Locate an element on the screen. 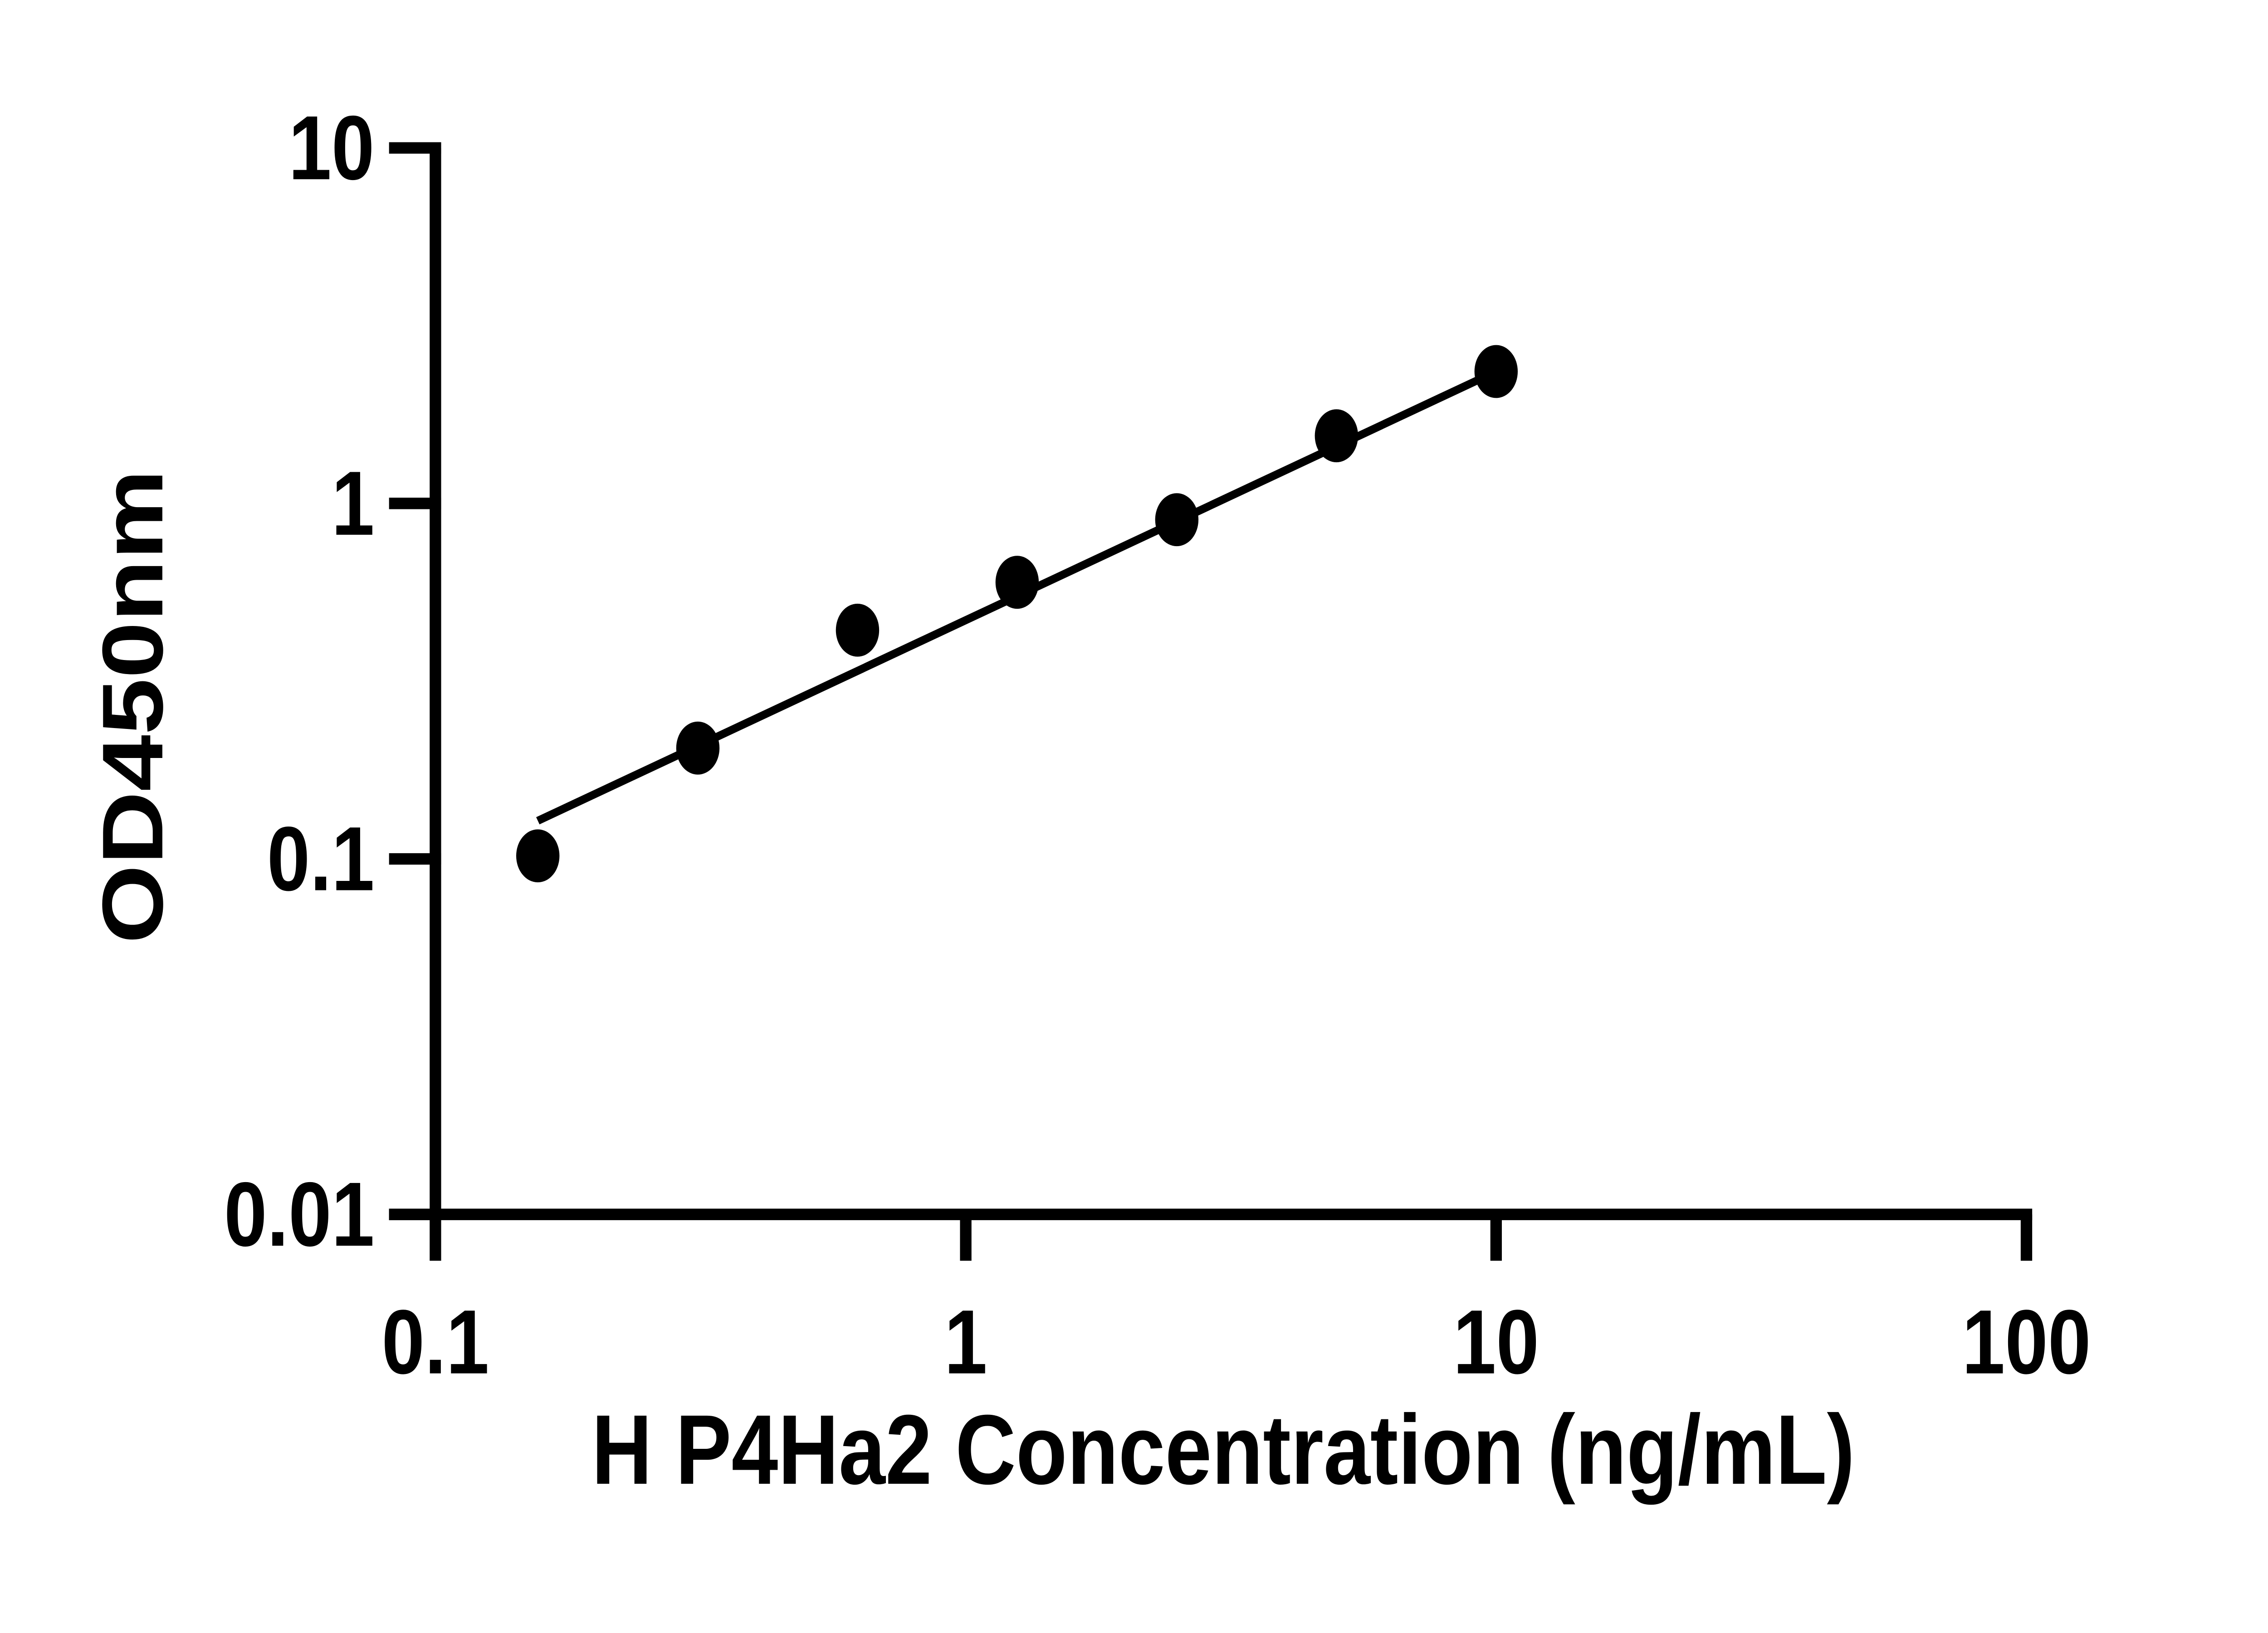 Image resolution: width=2268 pixels, height=1633 pixels. x-tick-label: 1 is located at coordinates (966, 1342).